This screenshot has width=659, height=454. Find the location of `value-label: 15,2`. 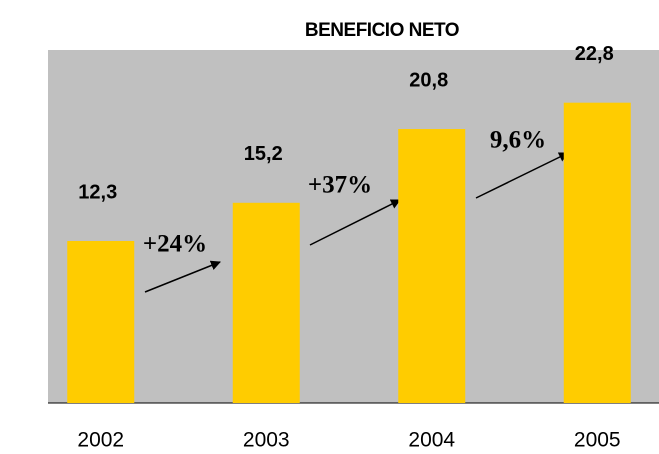

value-label: 15,2 is located at coordinates (263, 154).